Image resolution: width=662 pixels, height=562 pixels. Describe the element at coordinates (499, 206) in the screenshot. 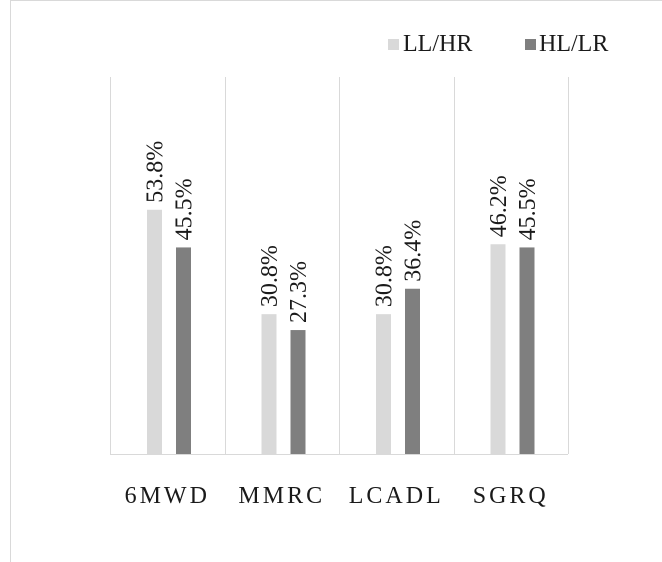

I see `value-label: 46.2%` at that location.